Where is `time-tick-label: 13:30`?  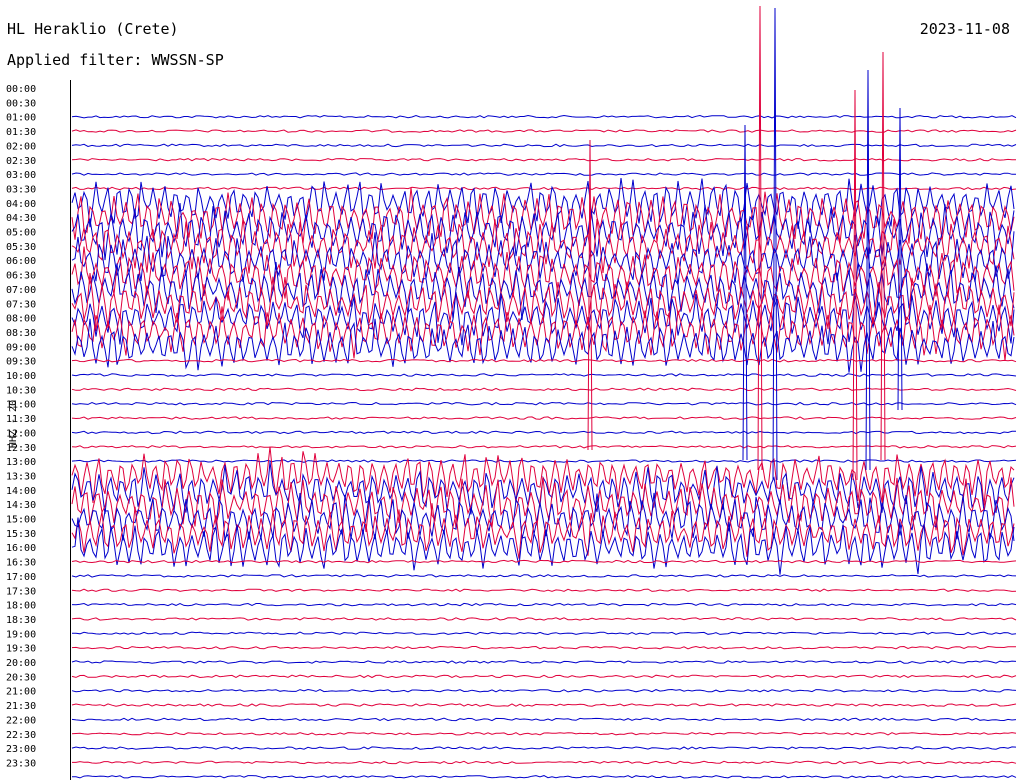
time-tick-label: 13:30 is located at coordinates (21, 476).